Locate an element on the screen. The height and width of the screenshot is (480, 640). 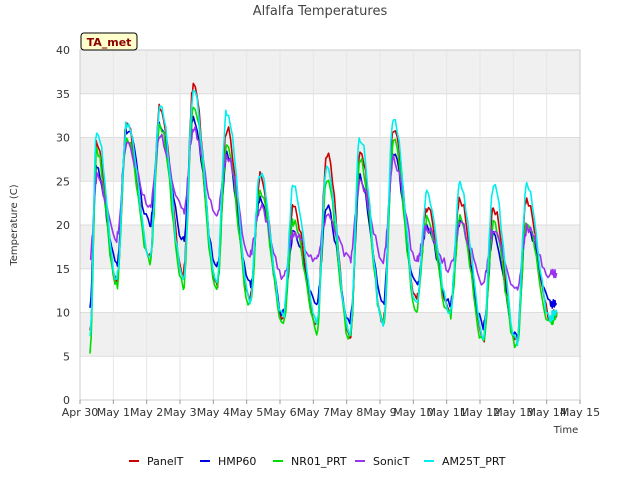
x-axis-label: Time is located at coordinates (565, 430).